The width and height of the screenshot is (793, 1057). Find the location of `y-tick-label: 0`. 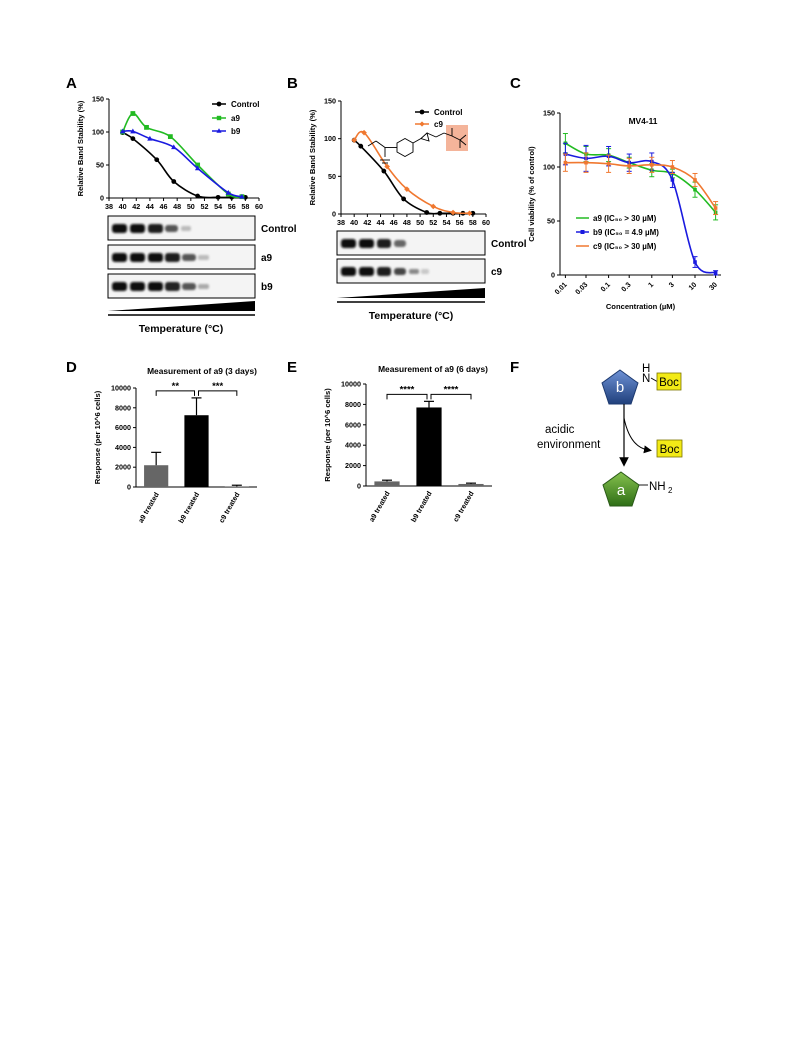

y-tick-label: 0 is located at coordinates (553, 275).